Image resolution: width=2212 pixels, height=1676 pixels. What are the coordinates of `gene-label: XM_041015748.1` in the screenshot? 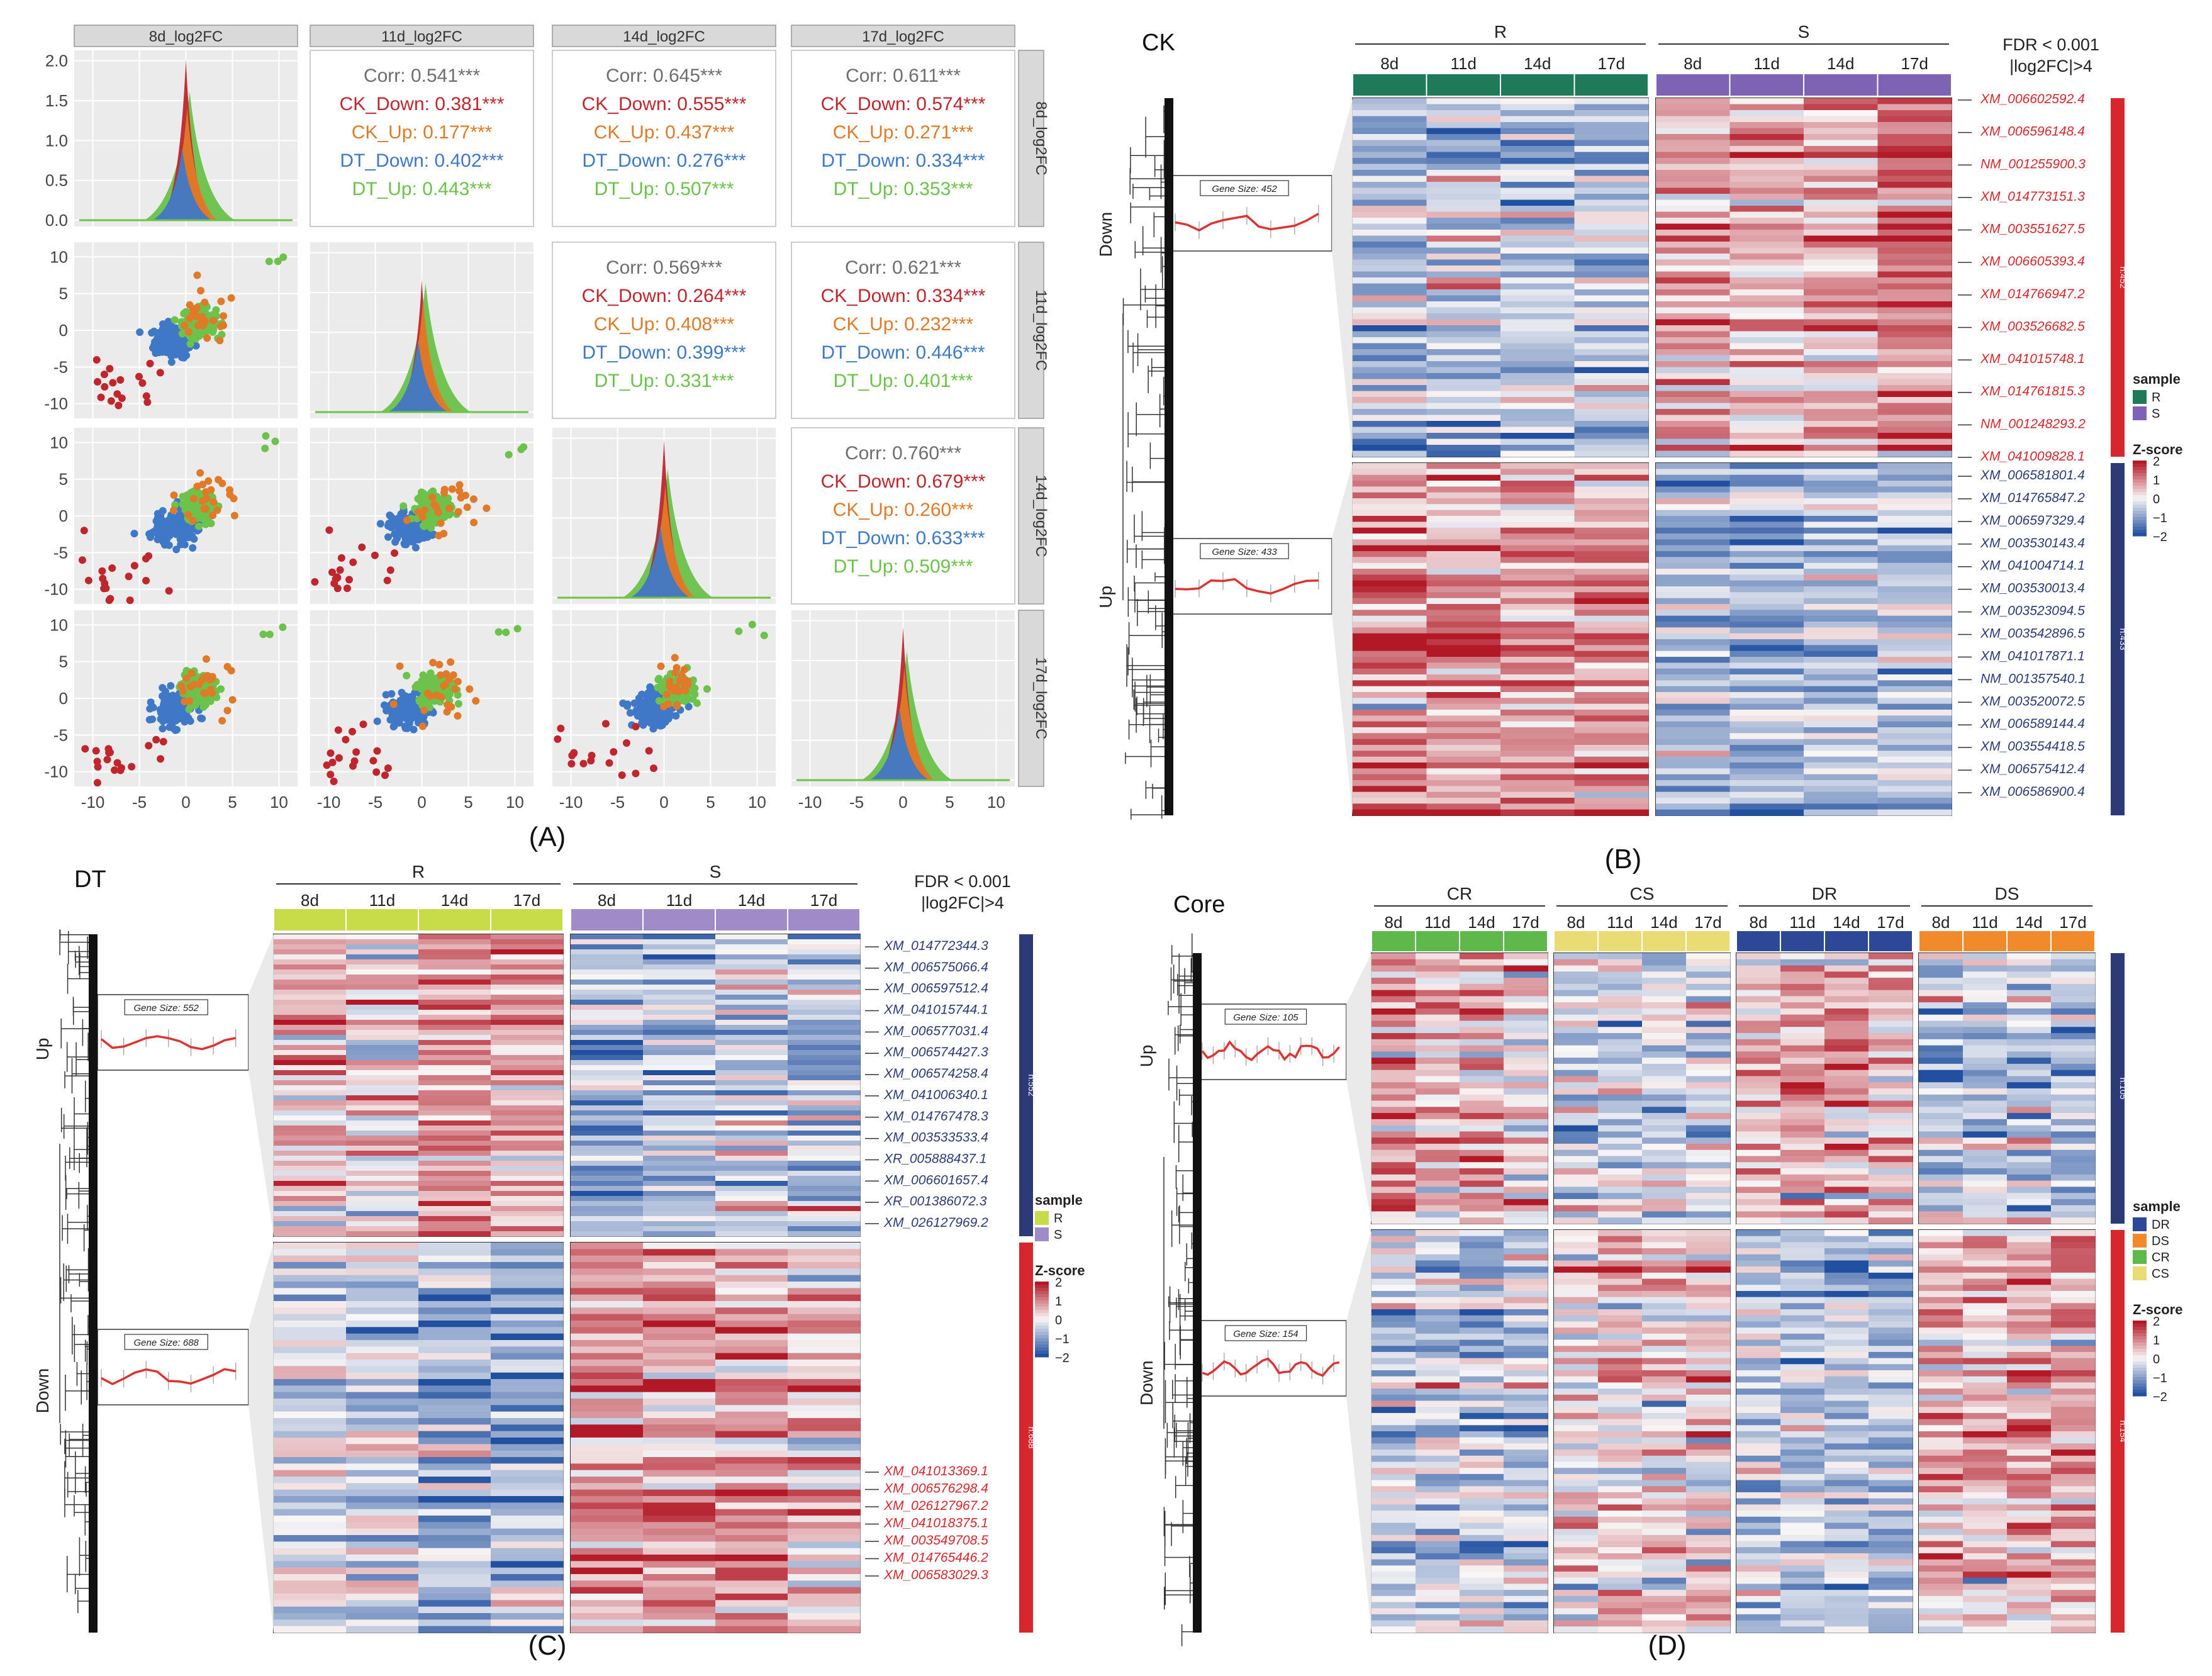 It's located at (2032, 359).